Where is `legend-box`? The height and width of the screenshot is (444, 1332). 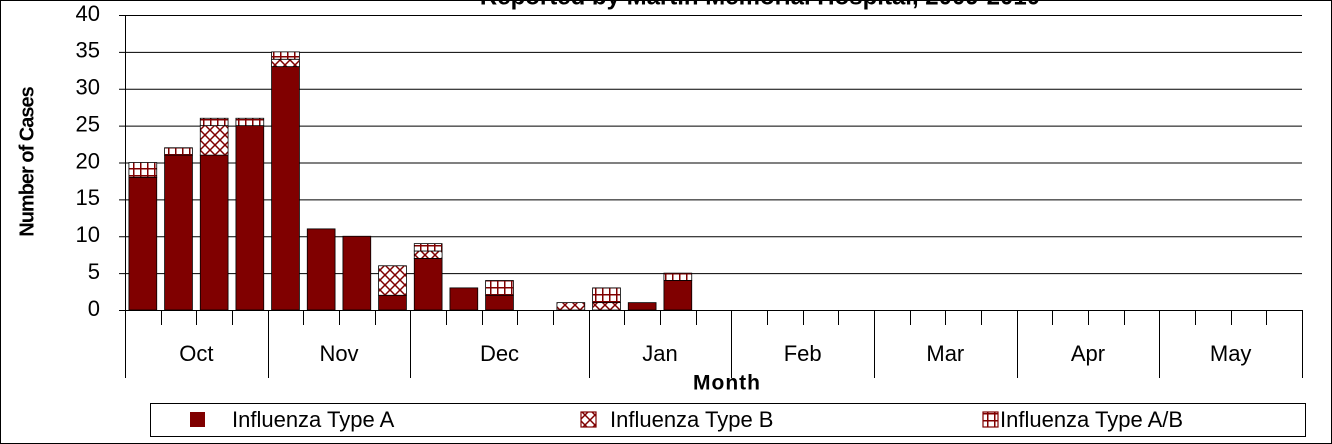 legend-box is located at coordinates (728, 420).